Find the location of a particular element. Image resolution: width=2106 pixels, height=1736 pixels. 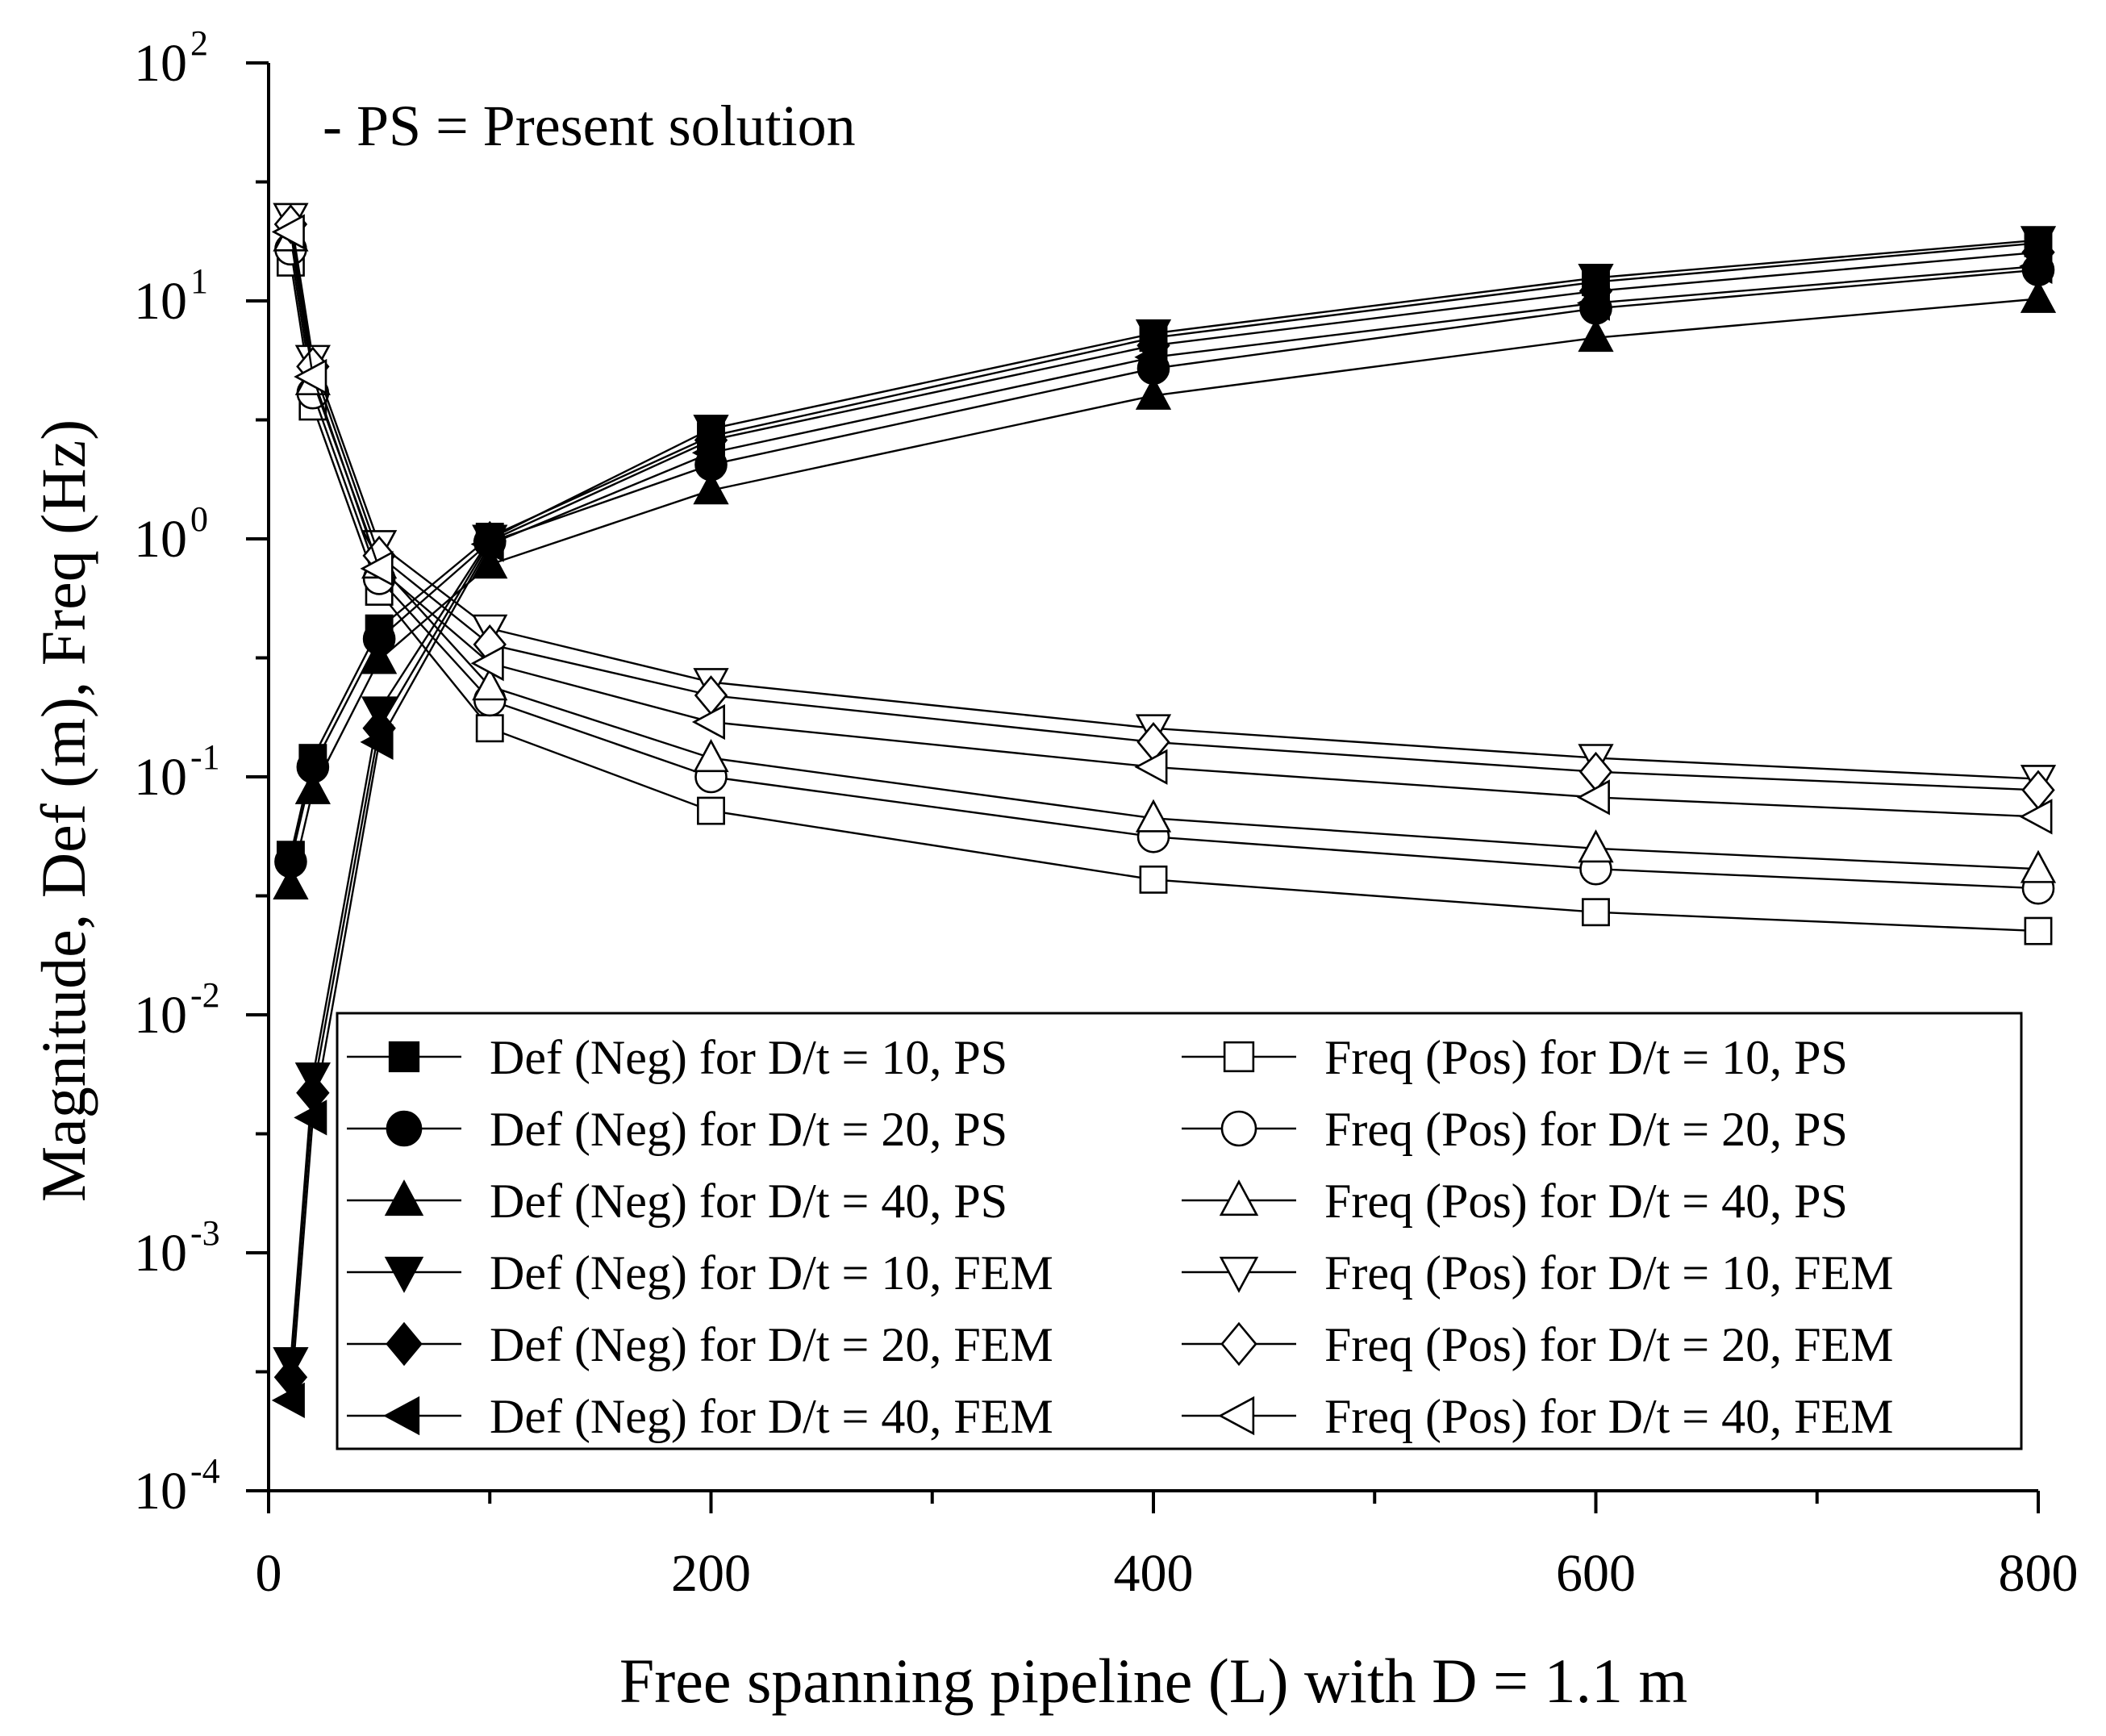

y-tick-exponent: 0 is located at coordinates (199, 519).